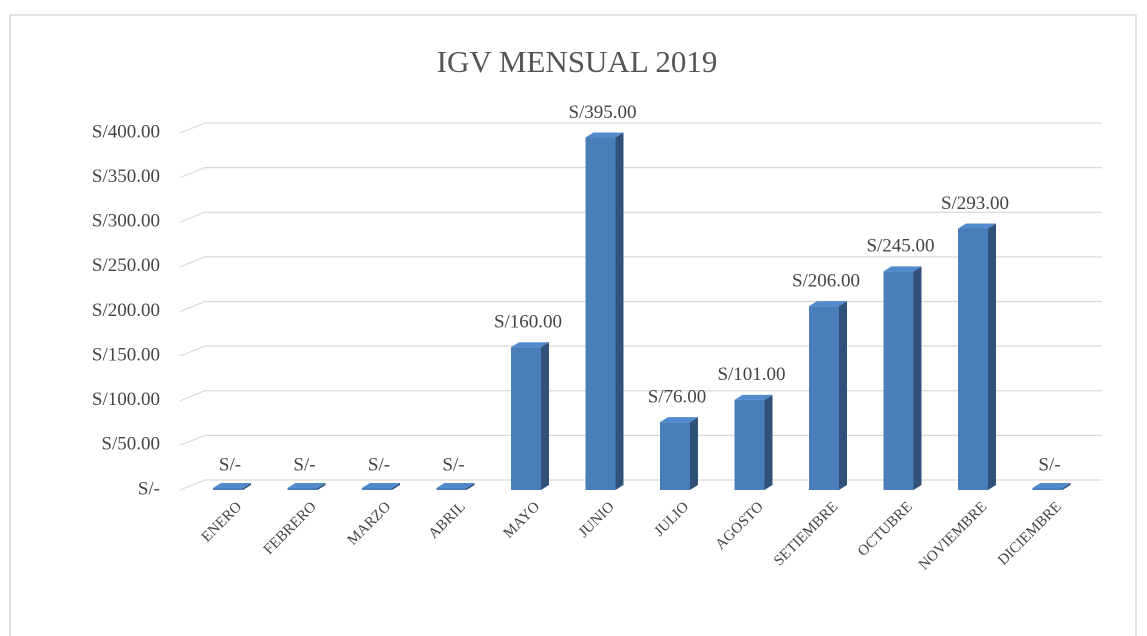 Image resolution: width=1147 pixels, height=636 pixels. Describe the element at coordinates (900, 246) in the screenshot. I see `value-label: S/245.00` at that location.